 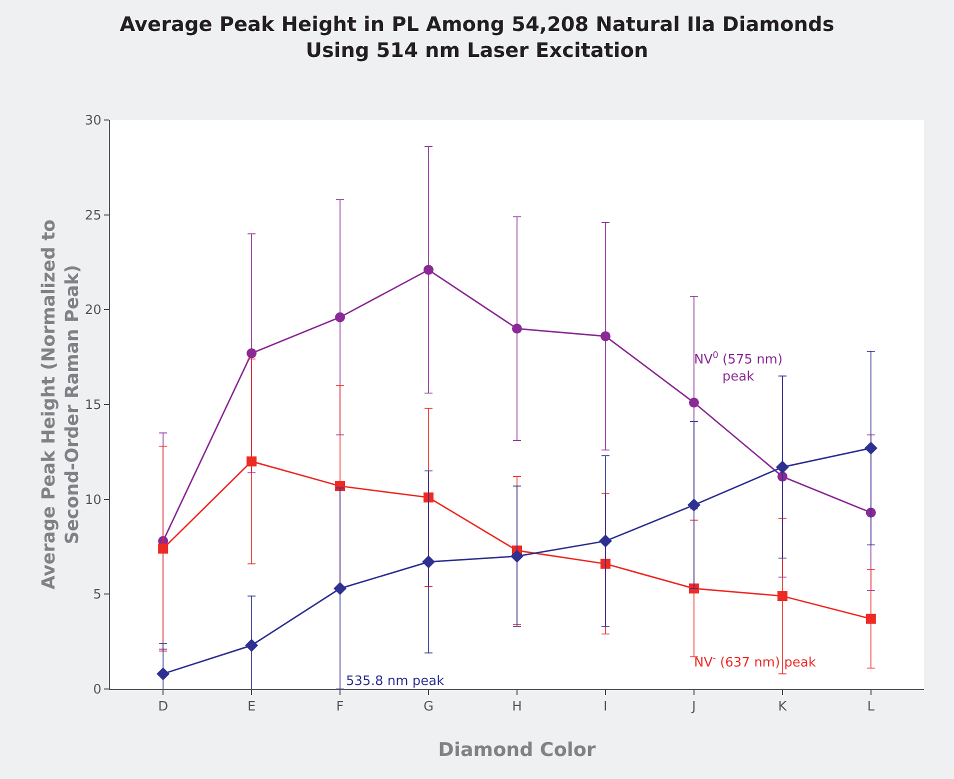 I want to click on y-tick-label: 15, so click(x=93, y=406).